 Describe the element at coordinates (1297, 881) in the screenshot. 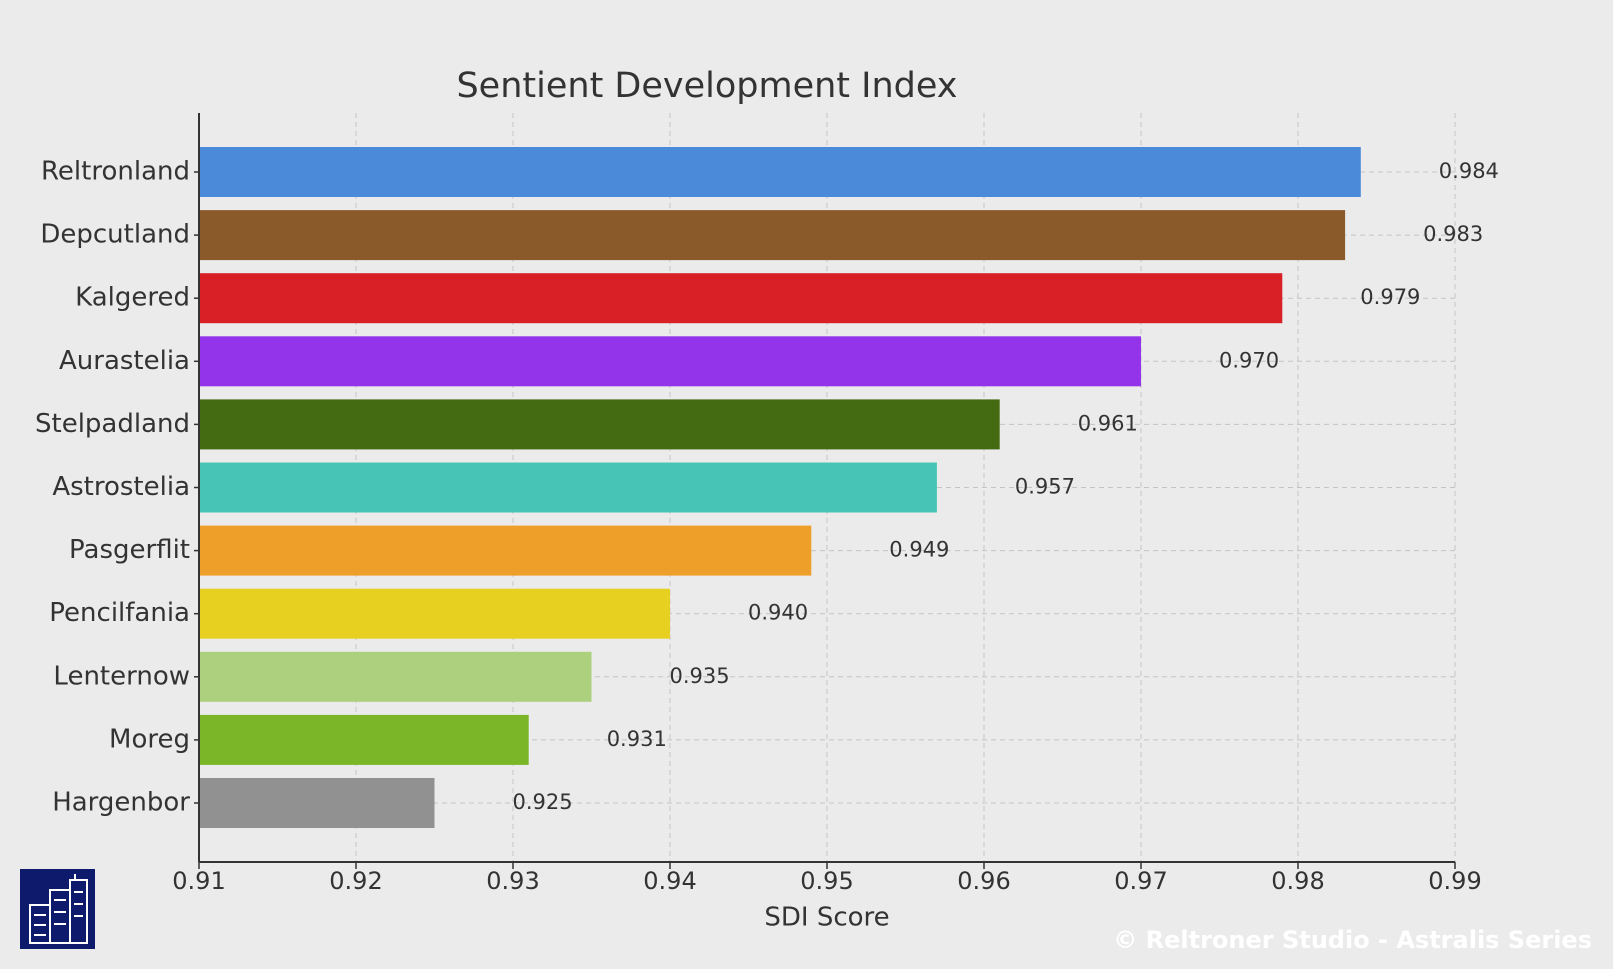

I see `x-tick-label: 0.98` at that location.